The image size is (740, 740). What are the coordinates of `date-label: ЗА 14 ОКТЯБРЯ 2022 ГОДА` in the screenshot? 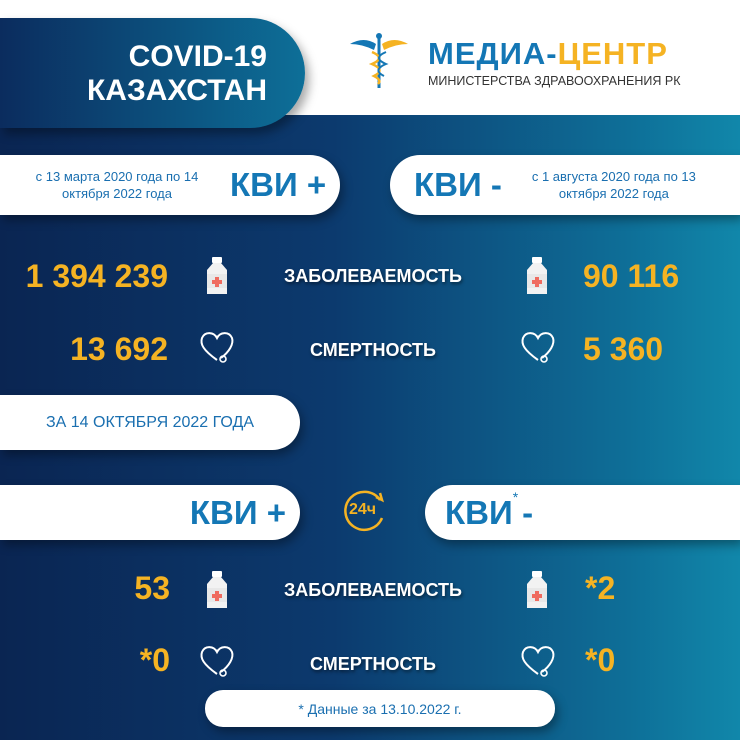 It's located at (150, 422).